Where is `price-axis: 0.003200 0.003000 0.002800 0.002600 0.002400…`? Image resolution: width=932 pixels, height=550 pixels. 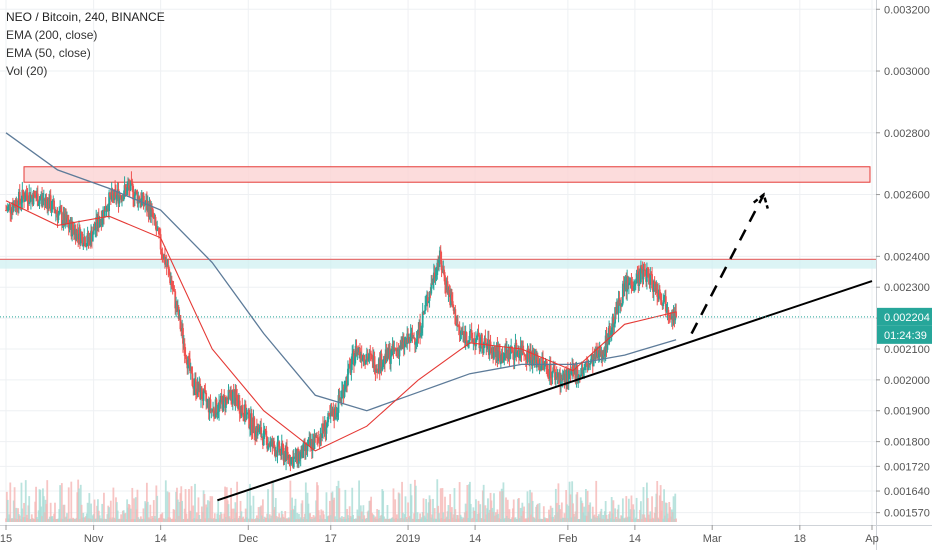 price-axis: 0.003200 0.003000 0.002800 0.002600 0.002400… is located at coordinates (904, 262).